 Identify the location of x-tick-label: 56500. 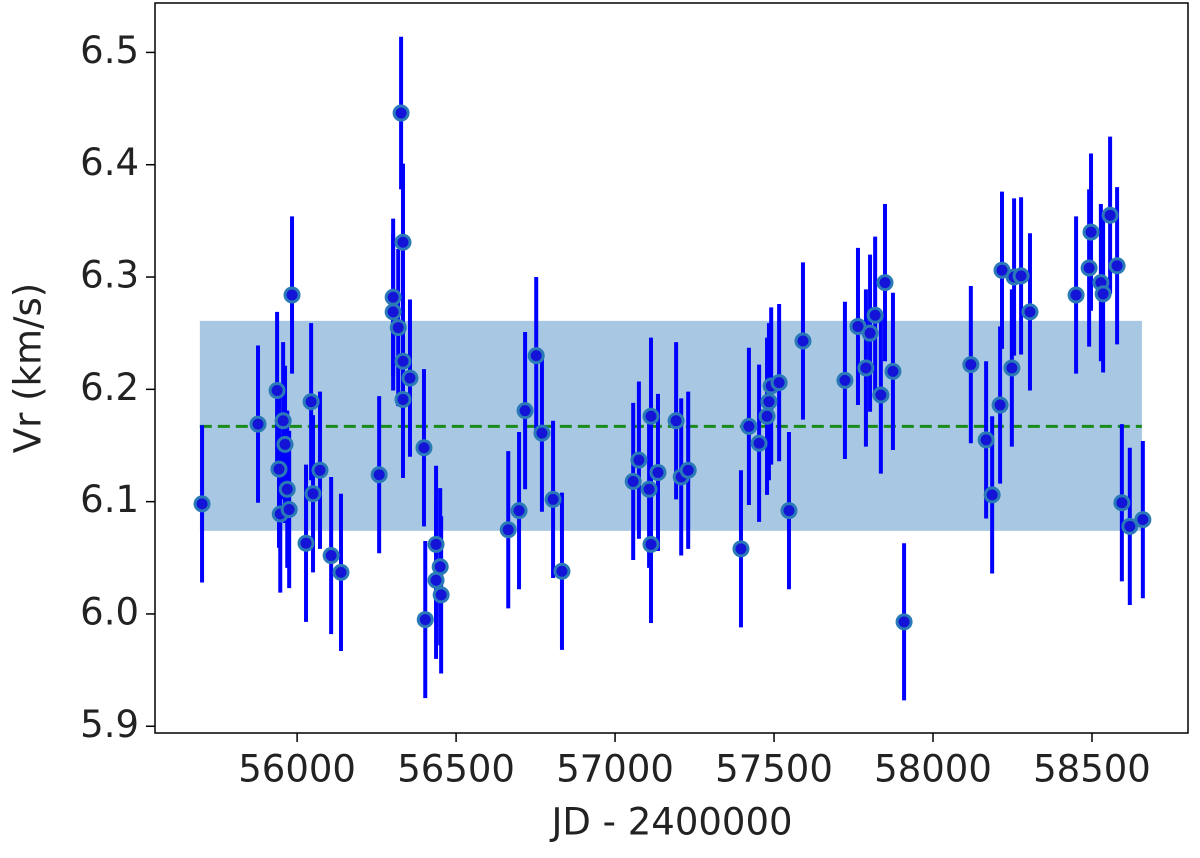
(456, 769).